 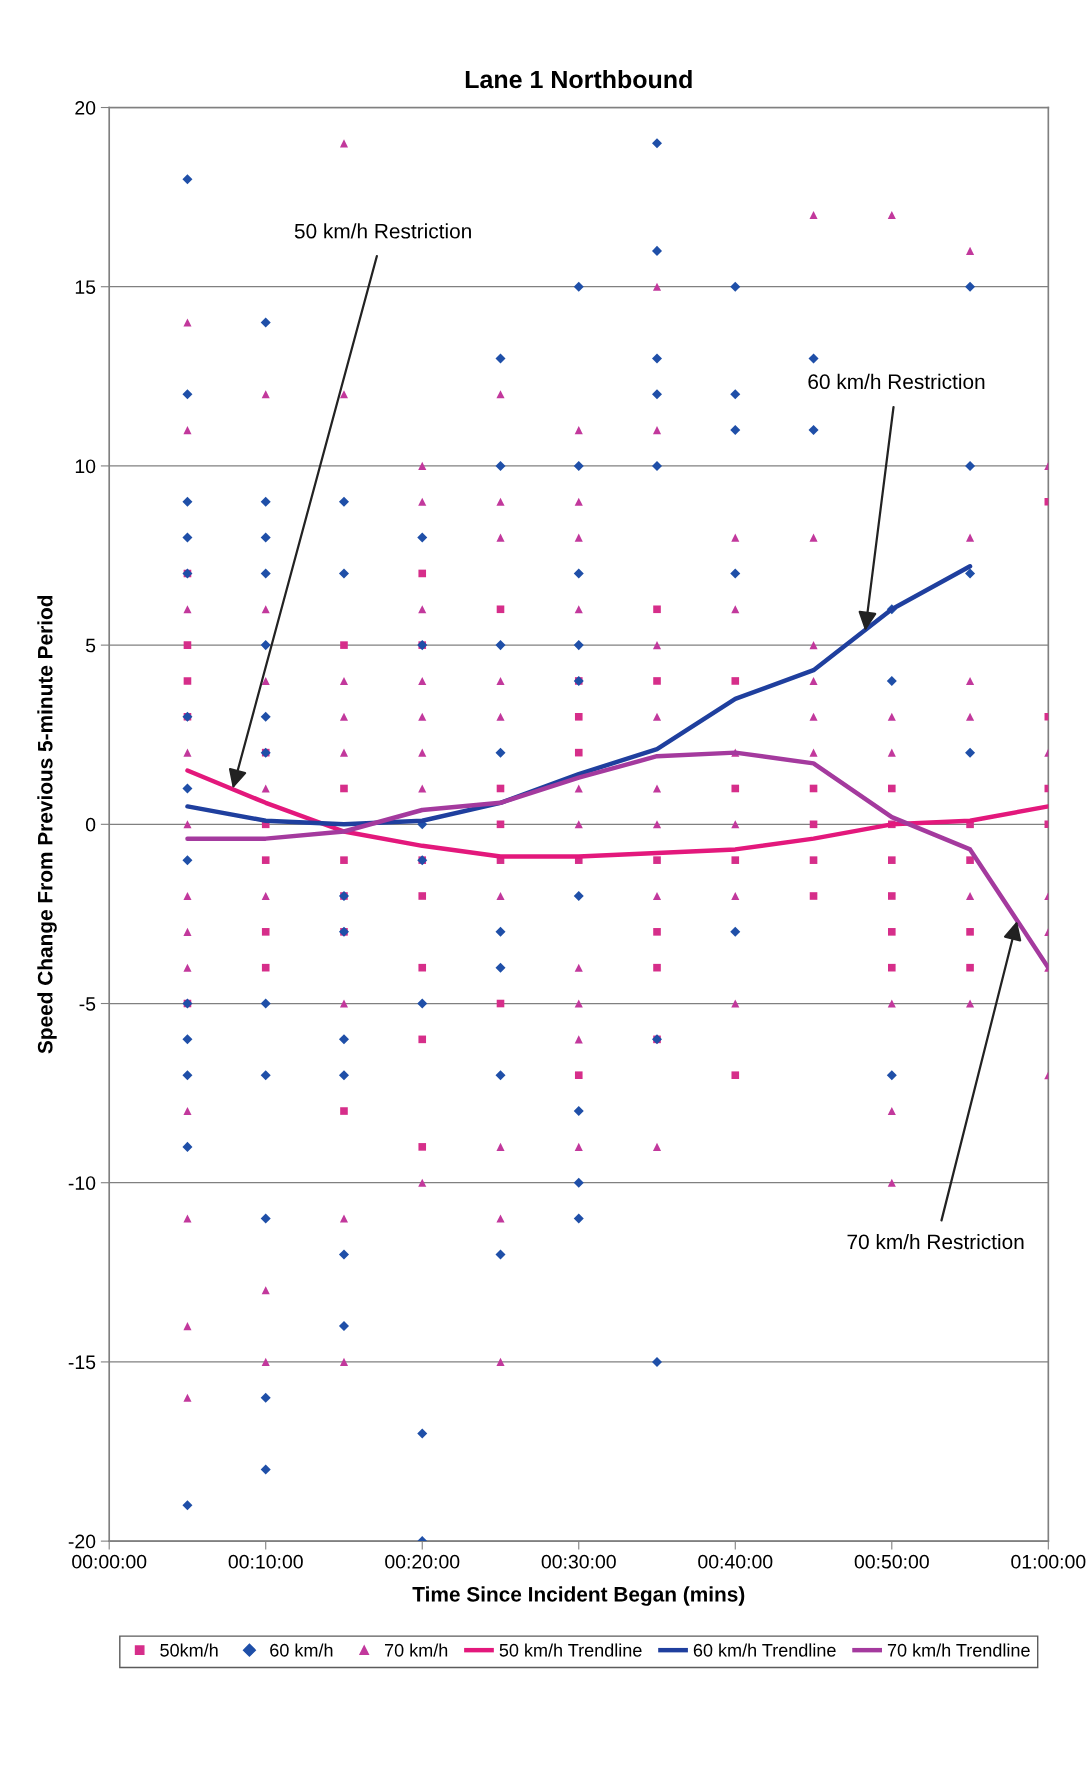 I want to click on annotation: 50 km/h Restriction, so click(x=382, y=231).